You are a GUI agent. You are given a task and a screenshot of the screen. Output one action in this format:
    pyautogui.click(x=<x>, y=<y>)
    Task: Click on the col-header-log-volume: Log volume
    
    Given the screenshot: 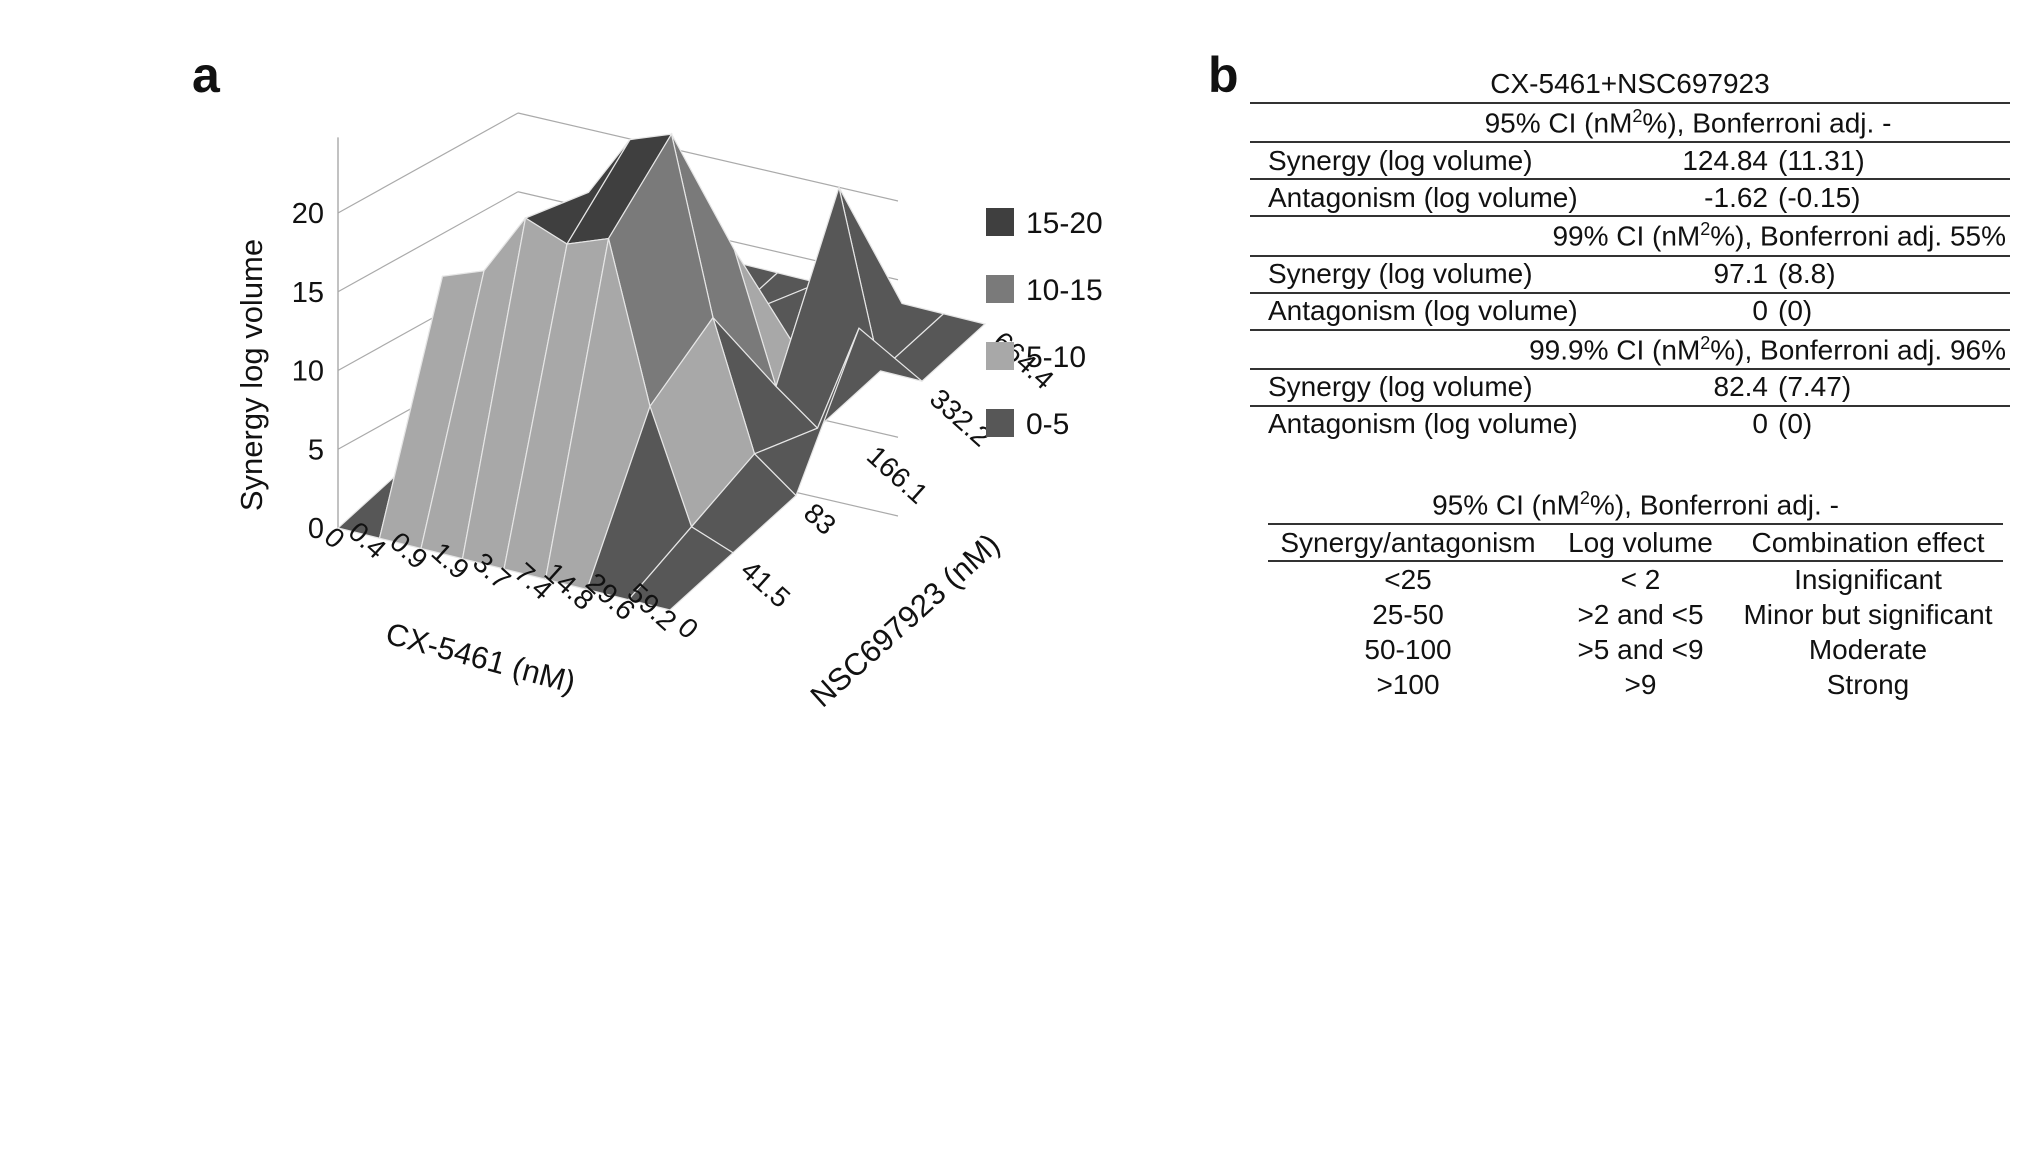 What is the action you would take?
    pyautogui.click(x=1640, y=542)
    